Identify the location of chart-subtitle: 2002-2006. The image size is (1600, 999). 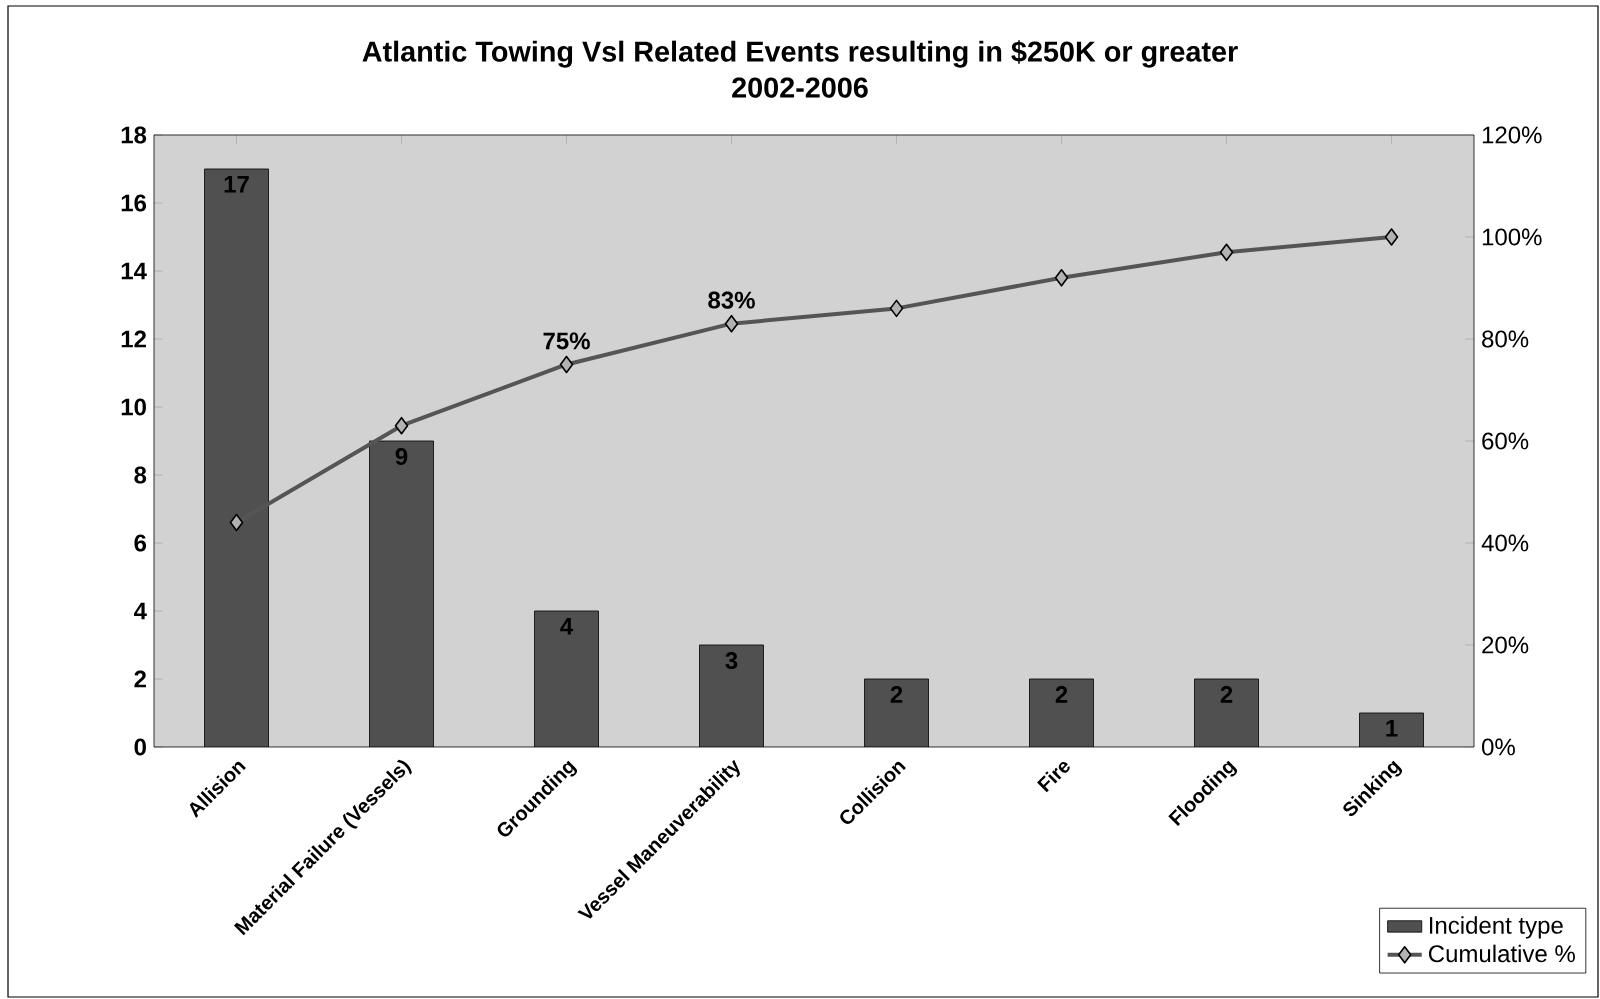
(800, 87).